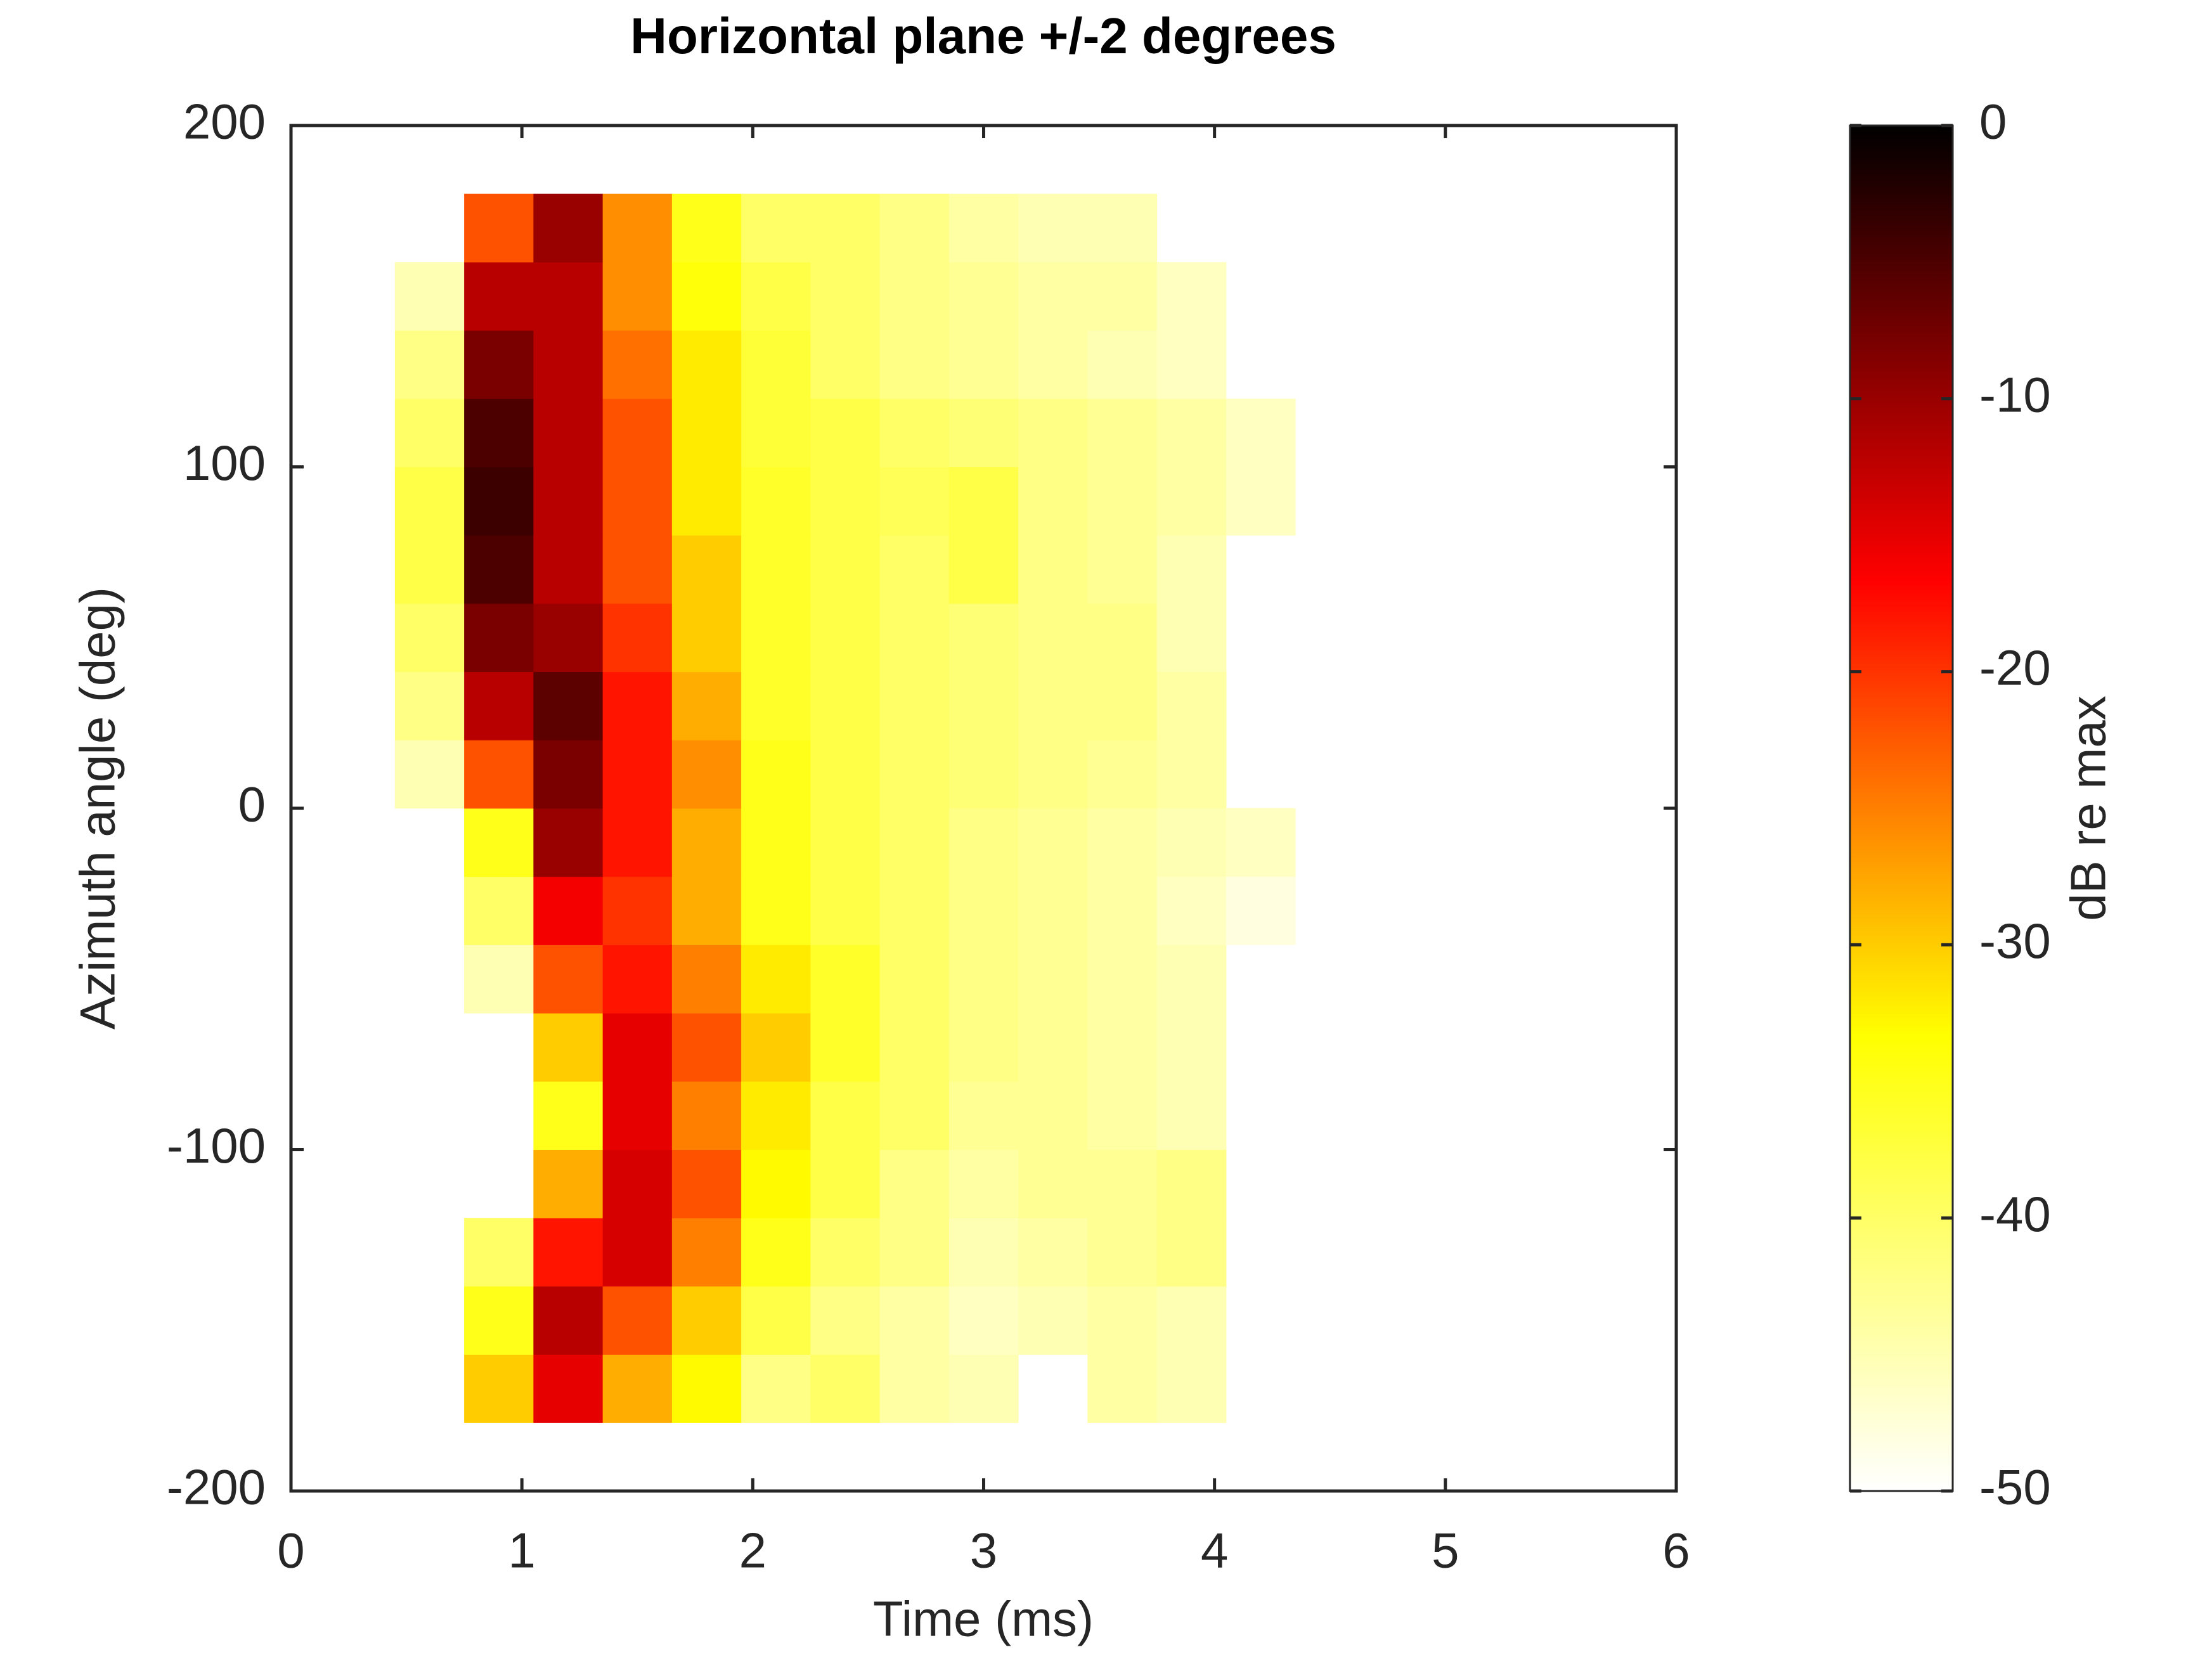 The width and height of the screenshot is (2212, 1659). What do you see at coordinates (98, 808) in the screenshot?
I see `y-axis-label: Azimuth angle (deg)` at bounding box center [98, 808].